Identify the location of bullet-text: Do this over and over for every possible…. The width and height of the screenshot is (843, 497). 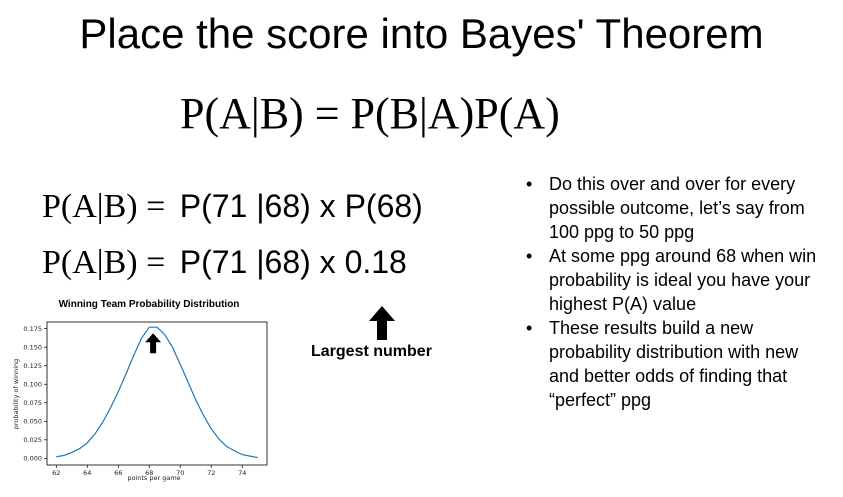
(677, 208).